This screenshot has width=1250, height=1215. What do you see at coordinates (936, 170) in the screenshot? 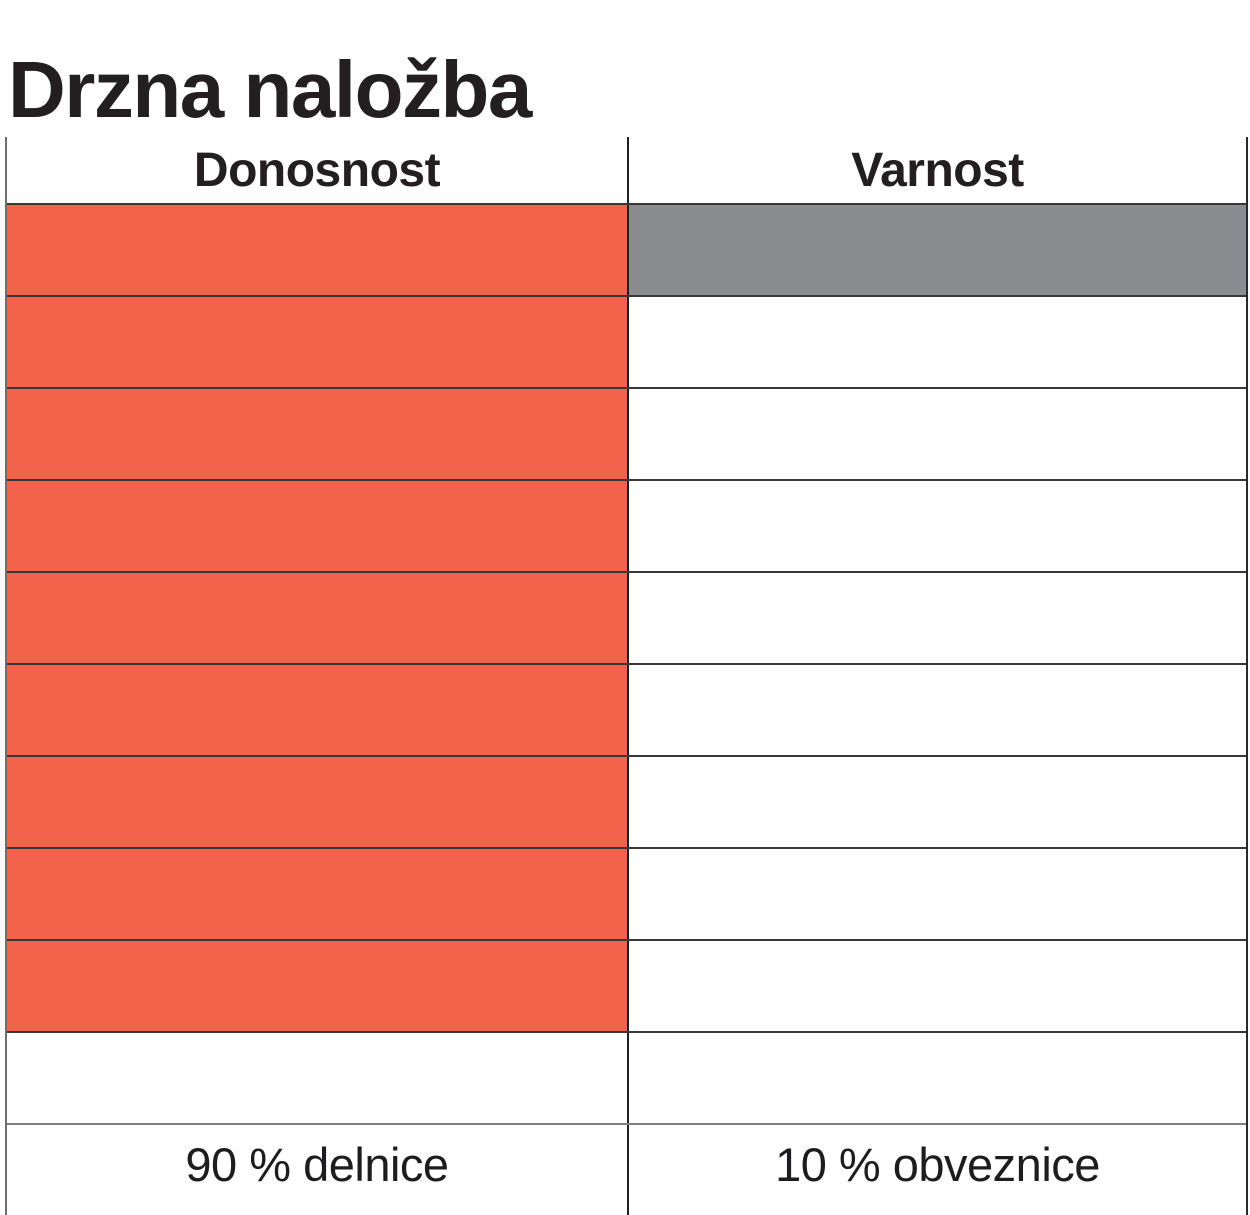
I see `column-header-varnost: Varnost` at bounding box center [936, 170].